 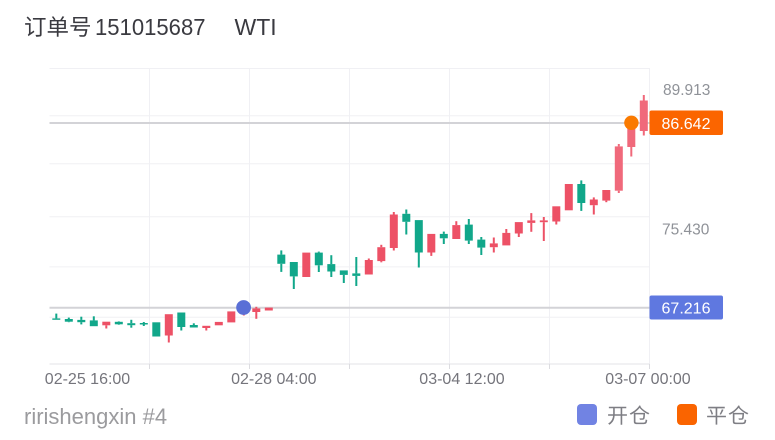 What do you see at coordinates (274, 379) in the screenshot?
I see `svg-text: 02-28 04:00` at bounding box center [274, 379].